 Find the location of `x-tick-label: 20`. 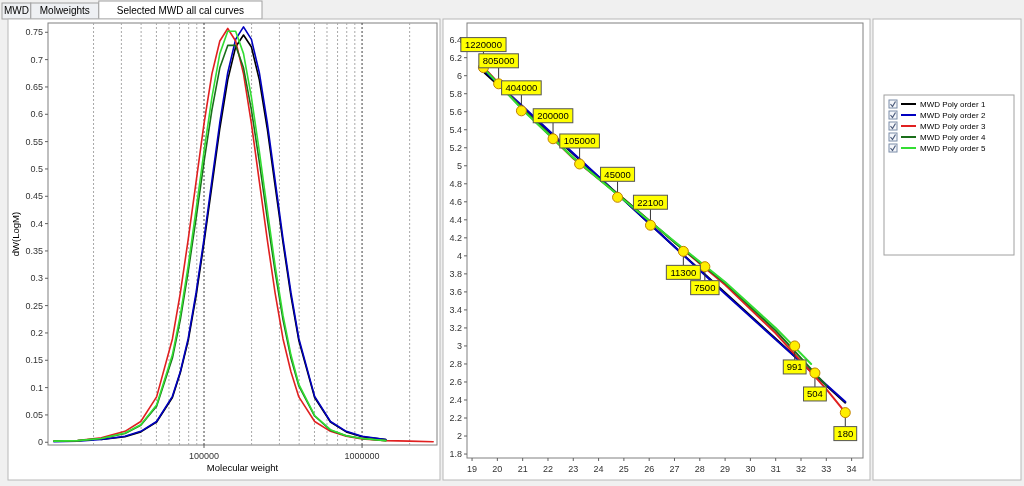

x-tick-label: 20 is located at coordinates (497, 469).